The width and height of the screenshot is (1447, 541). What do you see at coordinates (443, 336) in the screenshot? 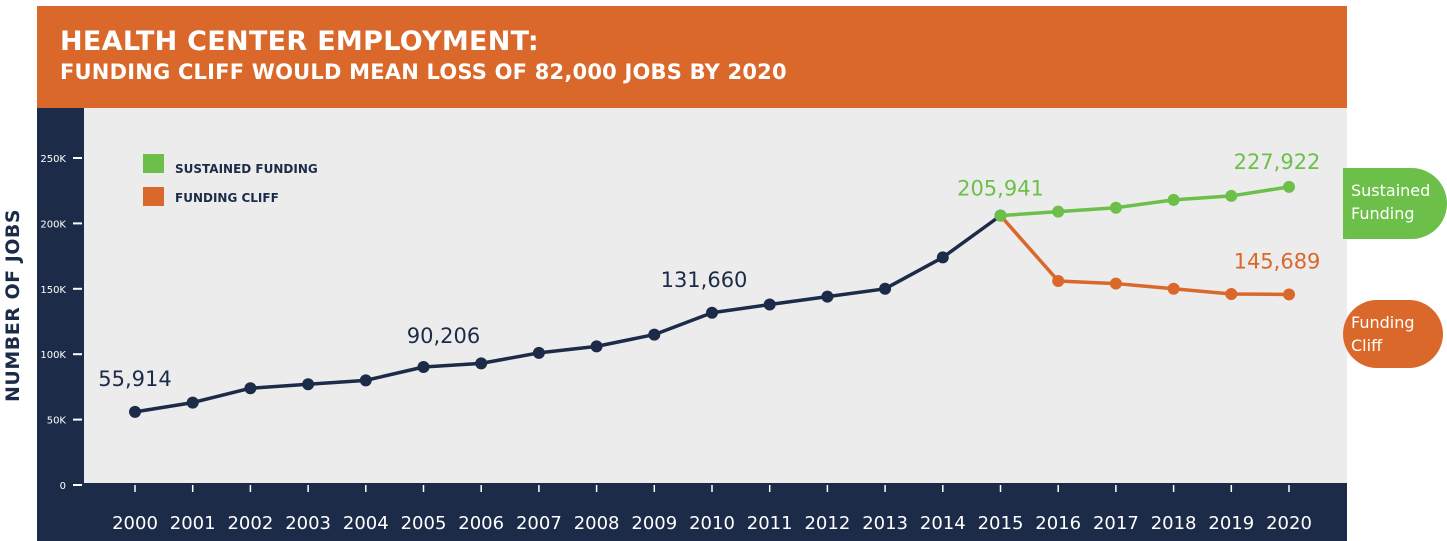
I see `data-label: 90,206` at bounding box center [443, 336].